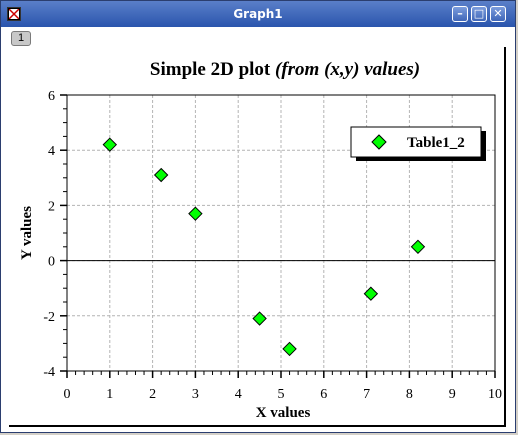  I want to click on y-tick-label: 6, so click(51, 96).